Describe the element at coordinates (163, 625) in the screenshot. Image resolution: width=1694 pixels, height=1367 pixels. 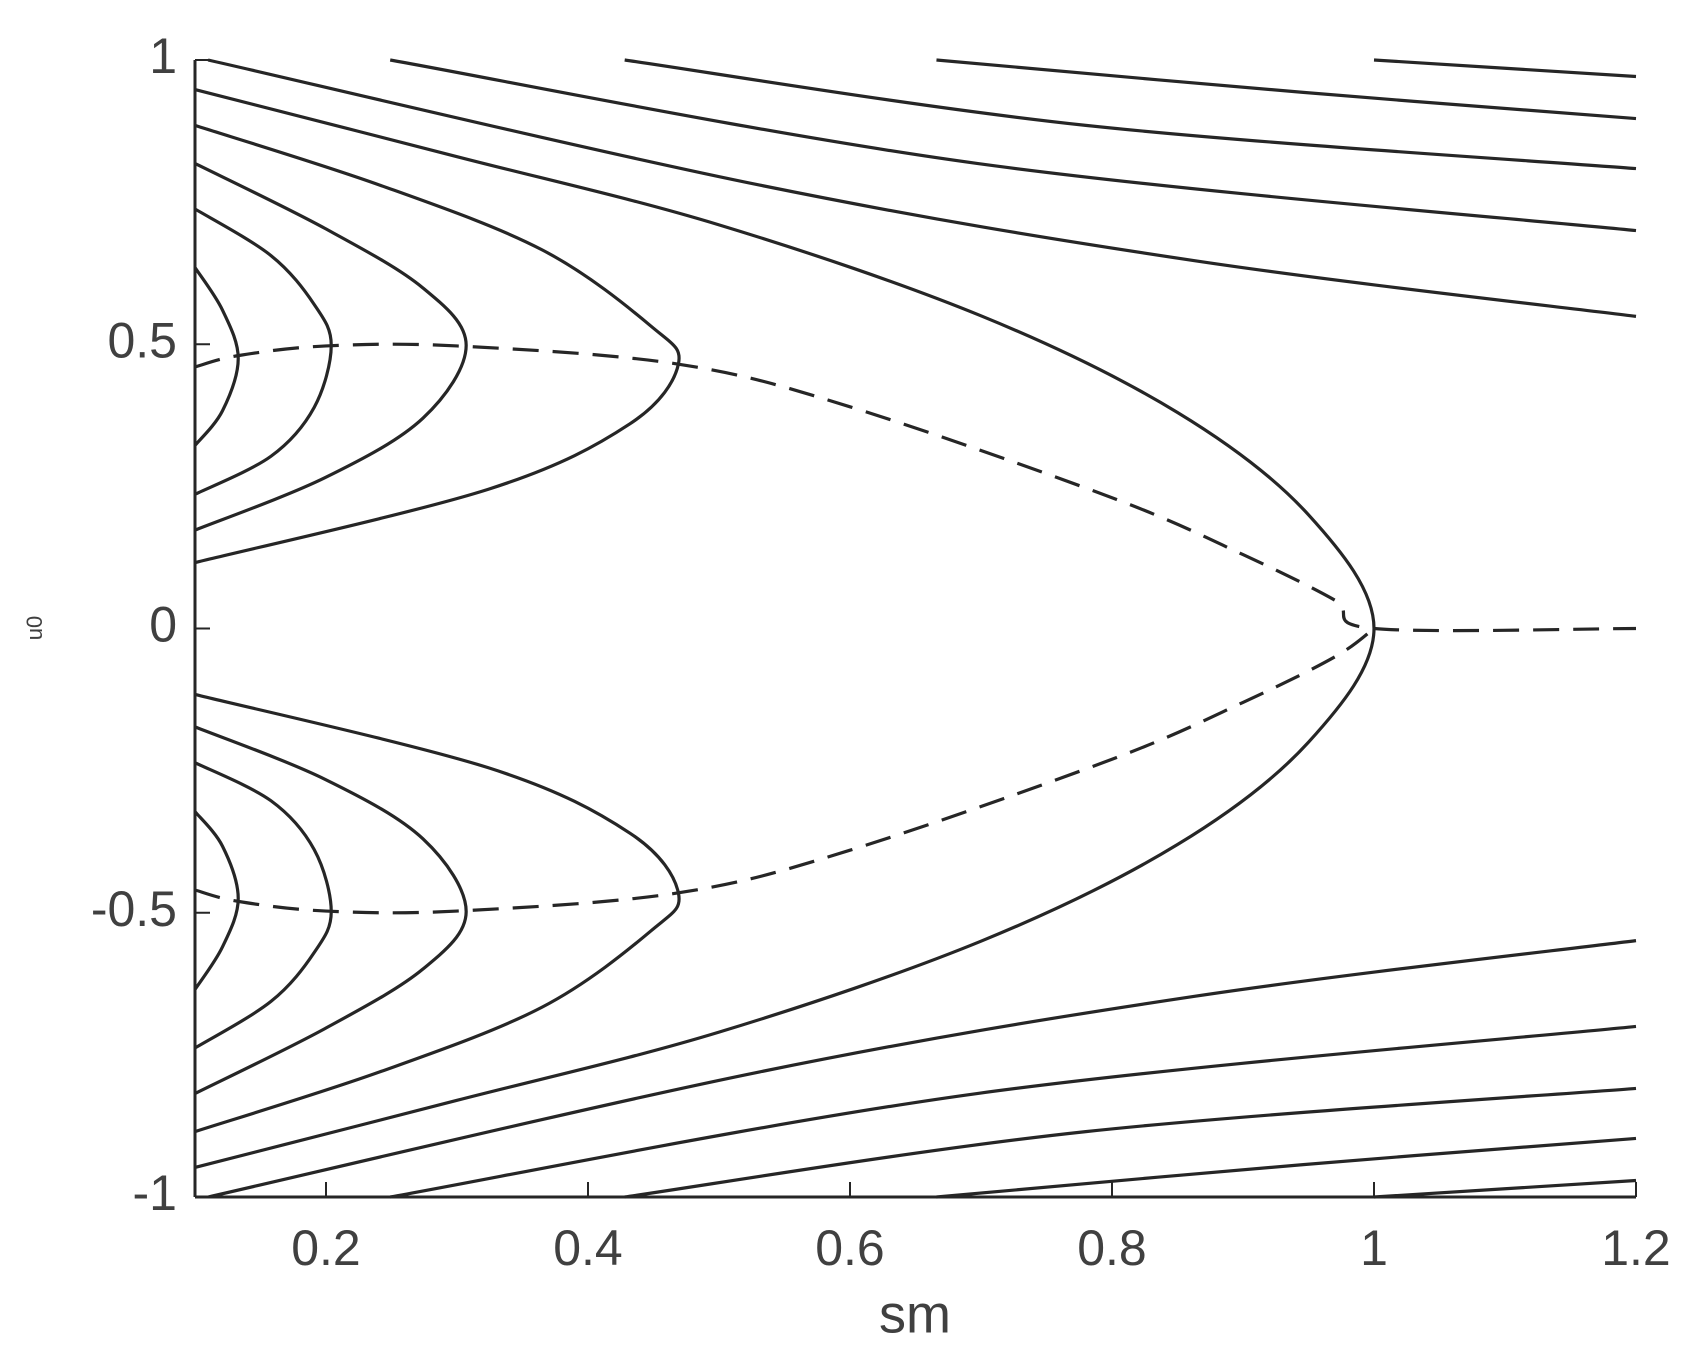
I see `y-tick-label: 0` at that location.